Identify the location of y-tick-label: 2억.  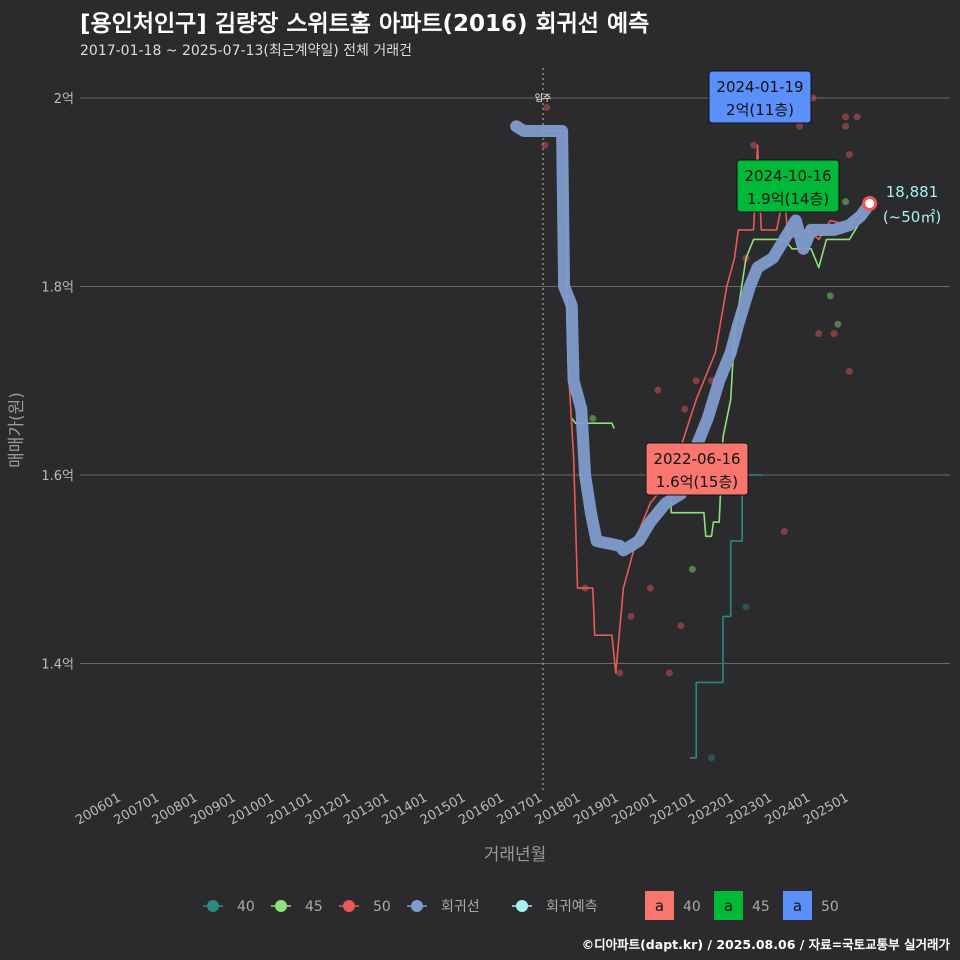
(64, 99).